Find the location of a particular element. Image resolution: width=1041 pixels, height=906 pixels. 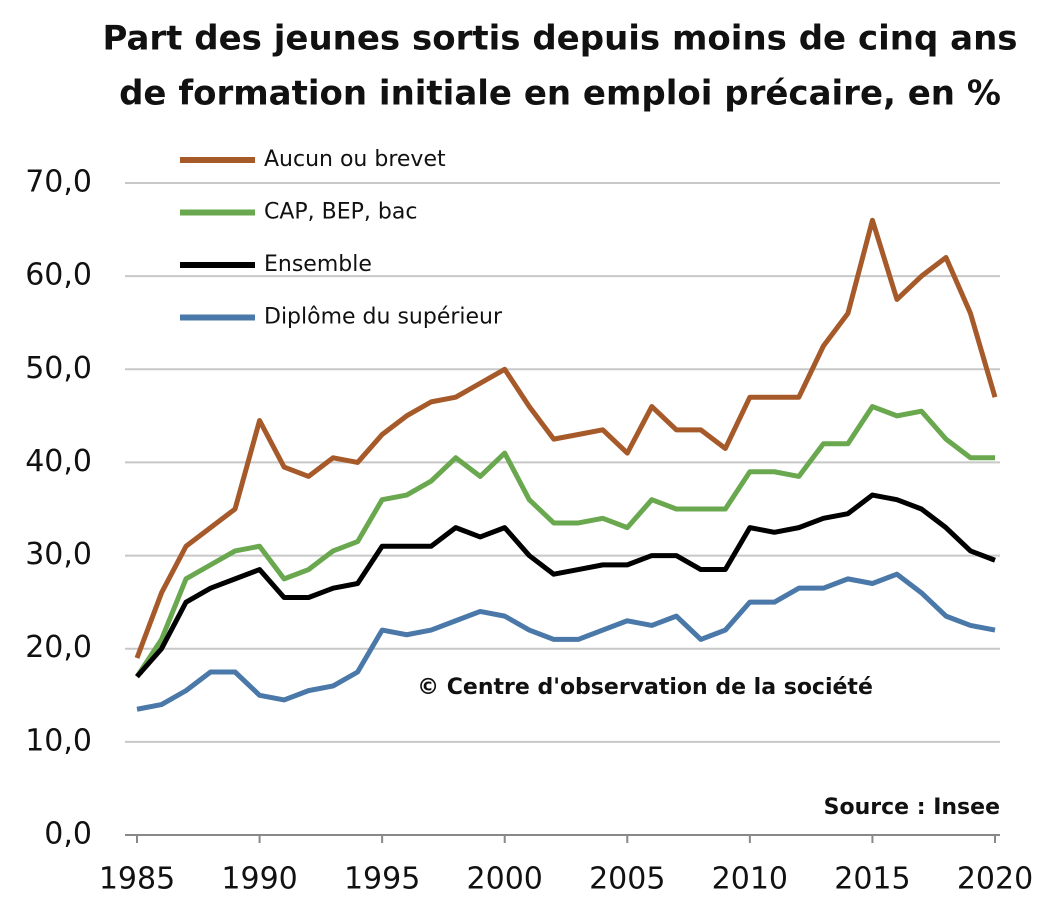

y-tick-label: 70,0 is located at coordinates (58, 182).